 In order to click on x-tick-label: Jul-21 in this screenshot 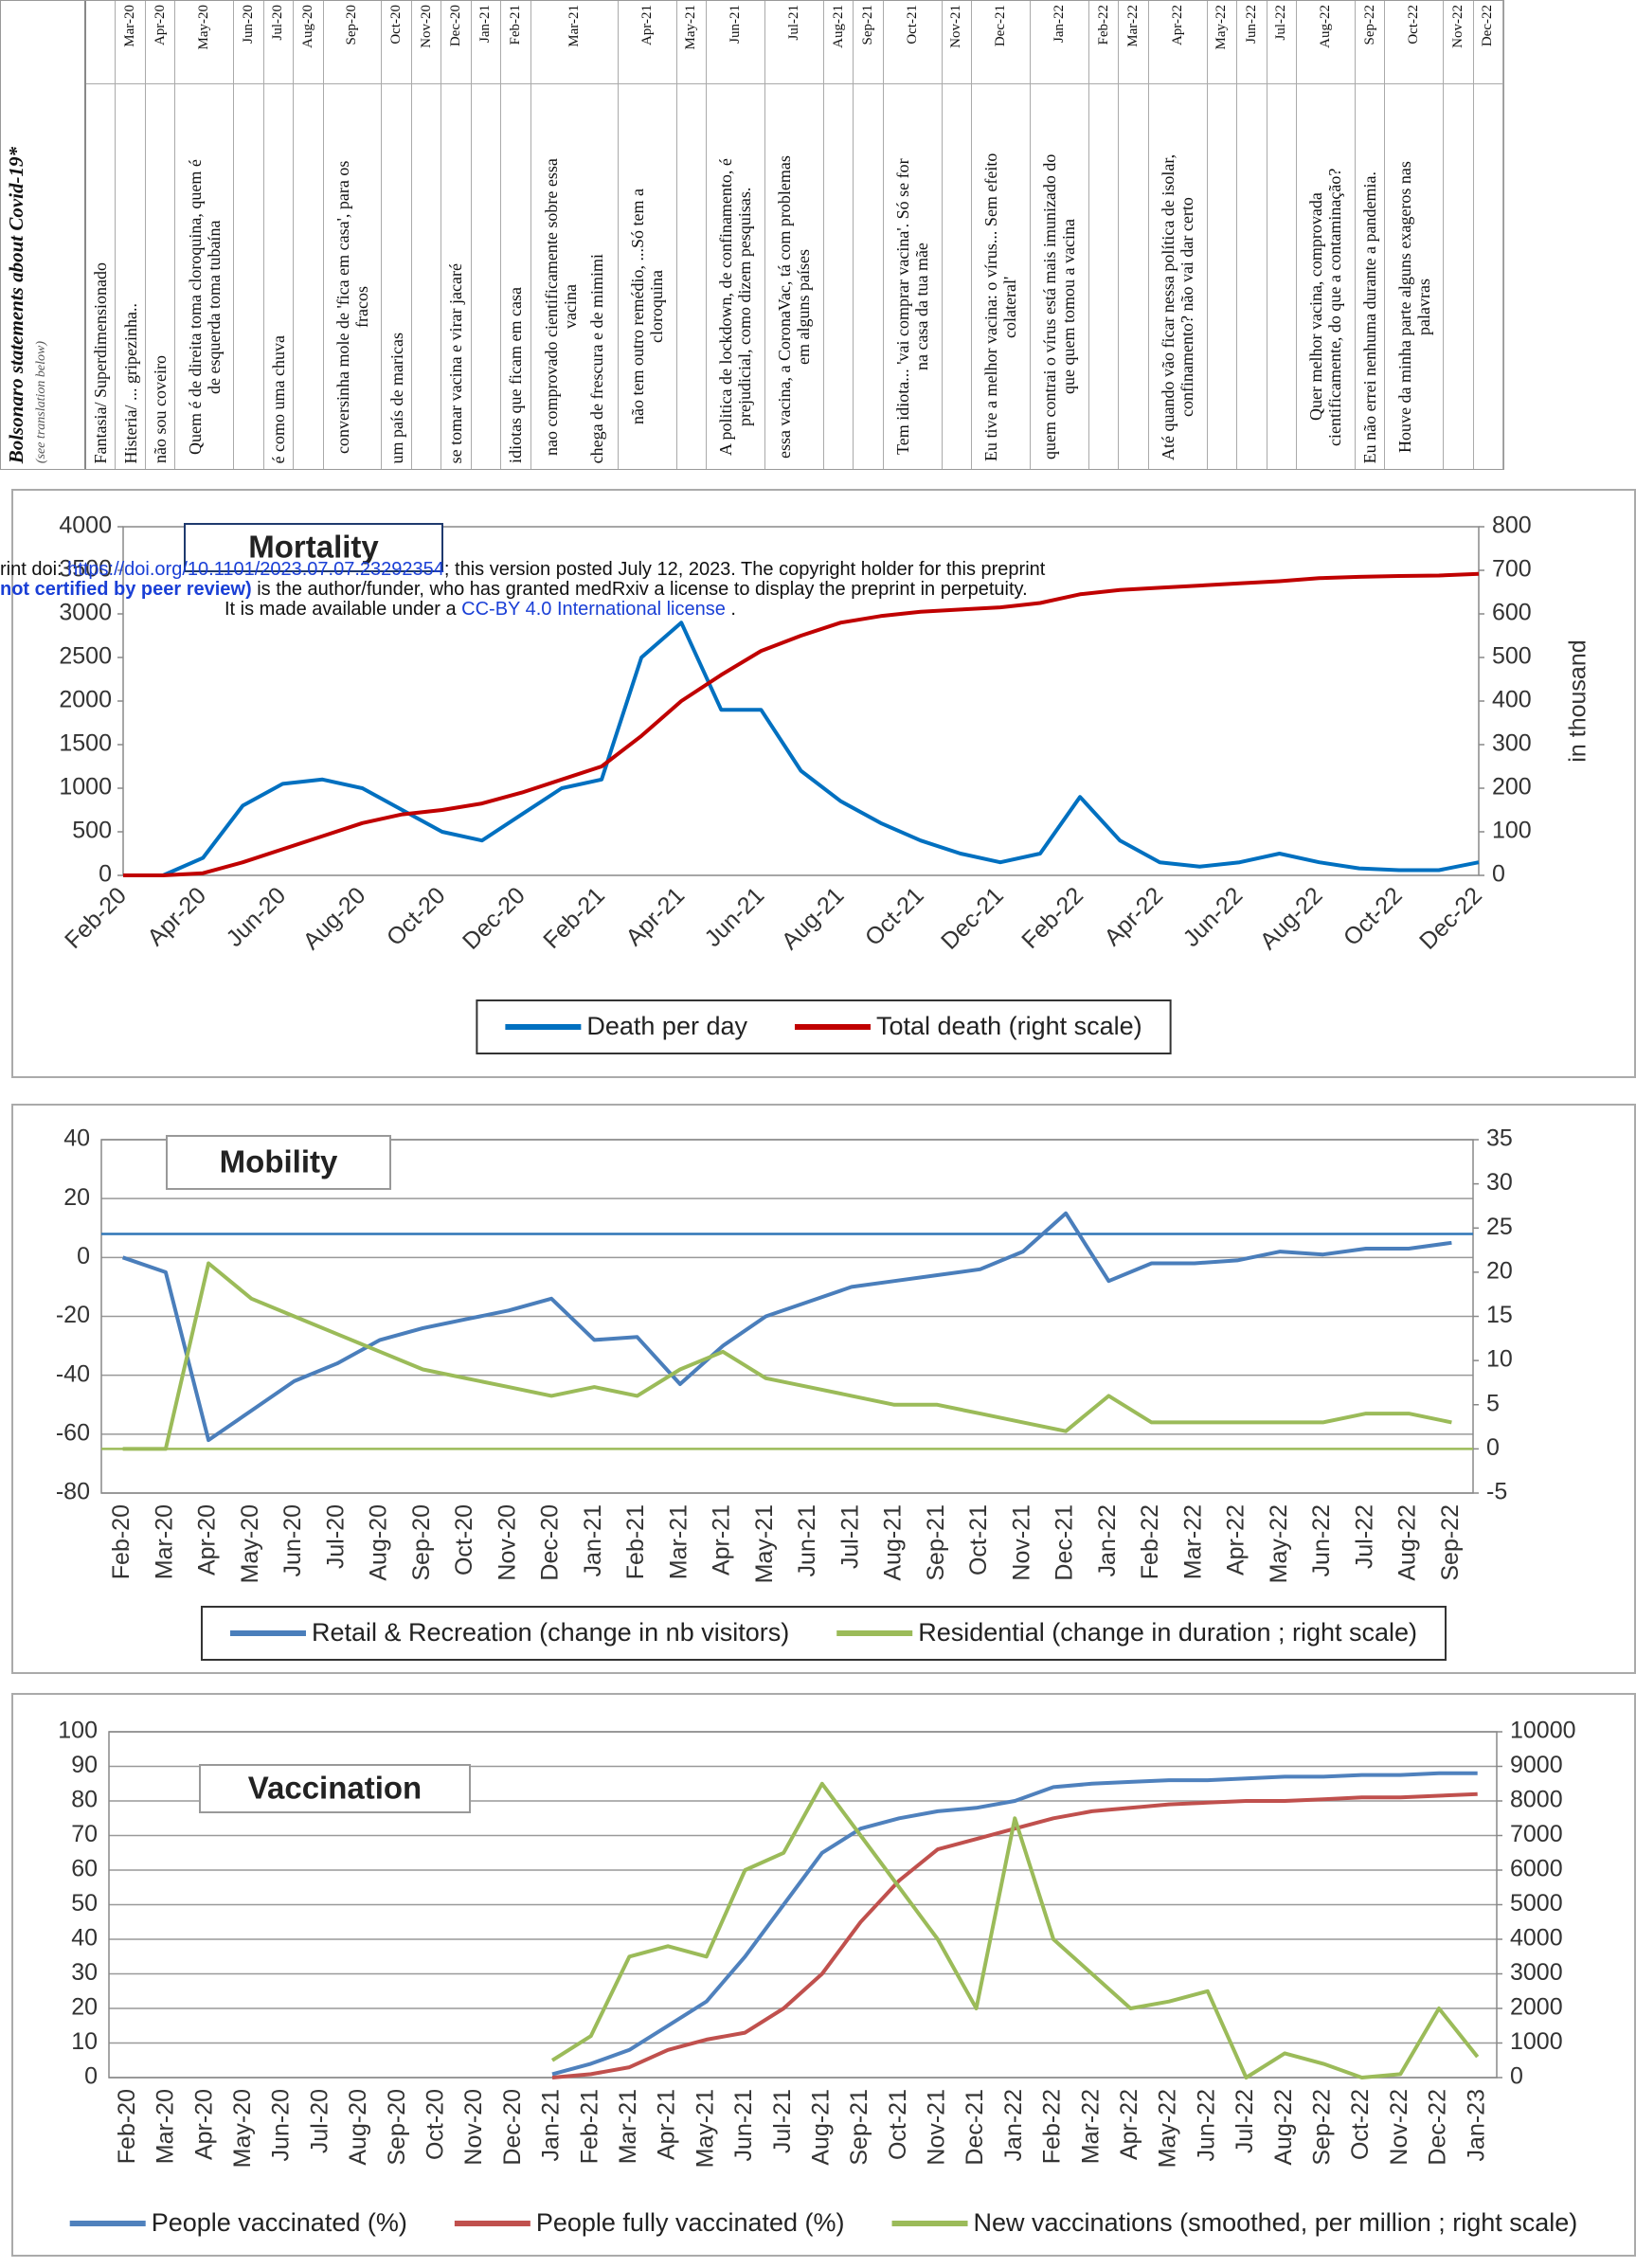, I will do `click(849, 1536)`.